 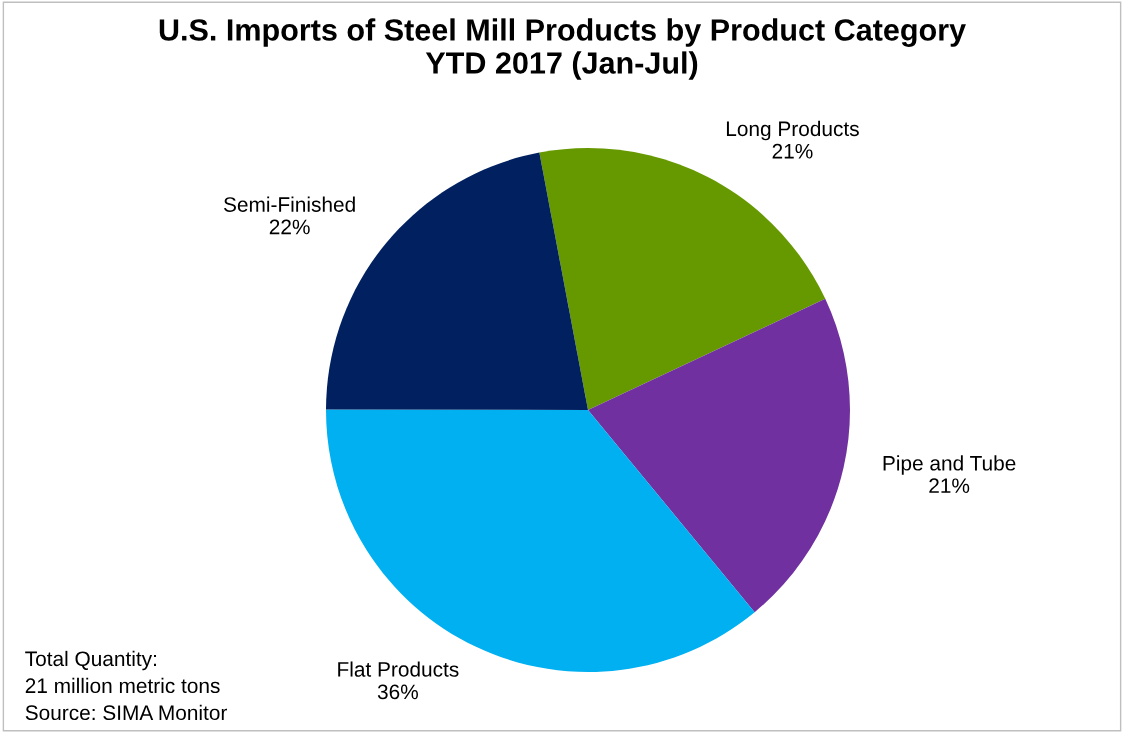 I want to click on slice-label: Long Products, so click(x=792, y=130).